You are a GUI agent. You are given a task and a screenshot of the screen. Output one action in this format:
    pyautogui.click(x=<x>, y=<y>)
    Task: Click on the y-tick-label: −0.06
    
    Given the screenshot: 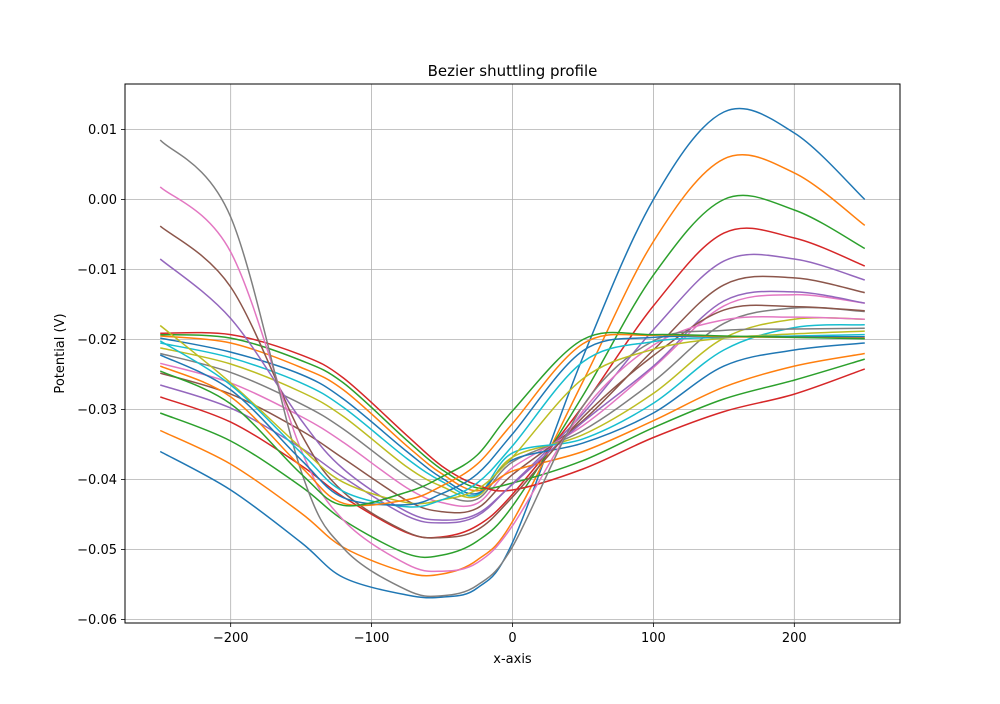 What is the action you would take?
    pyautogui.click(x=97, y=620)
    